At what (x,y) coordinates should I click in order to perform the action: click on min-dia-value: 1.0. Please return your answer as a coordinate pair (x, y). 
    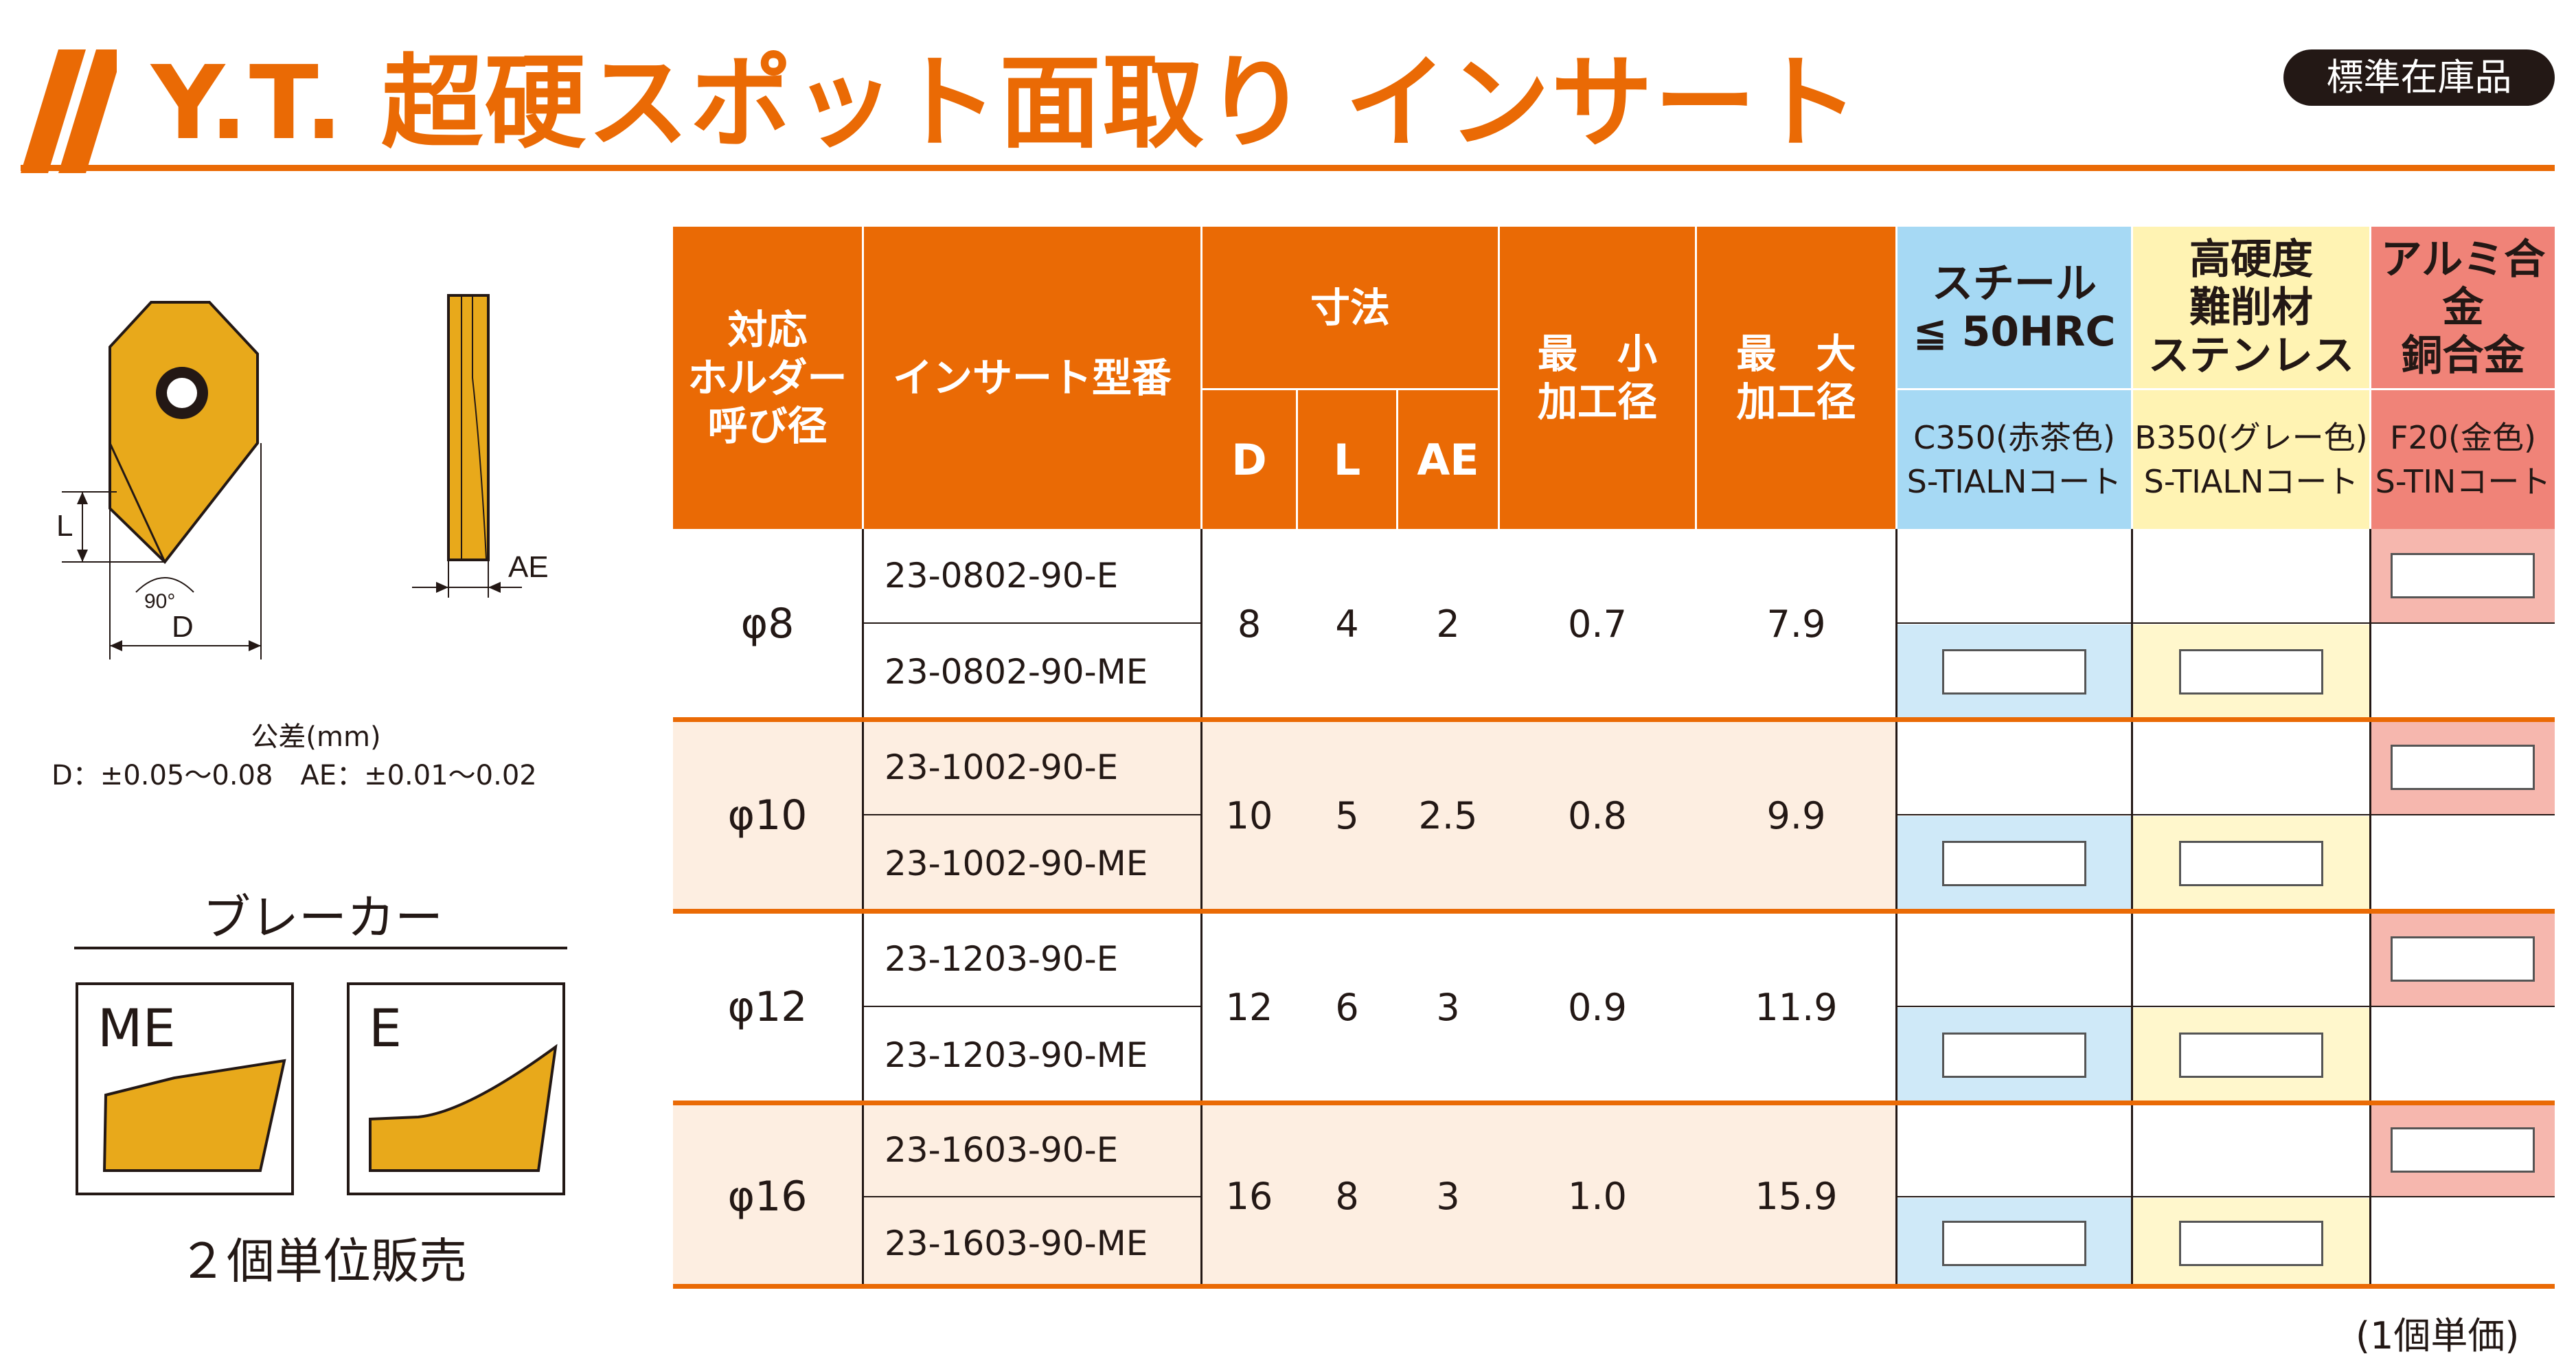
    Looking at the image, I should click on (1597, 1196).